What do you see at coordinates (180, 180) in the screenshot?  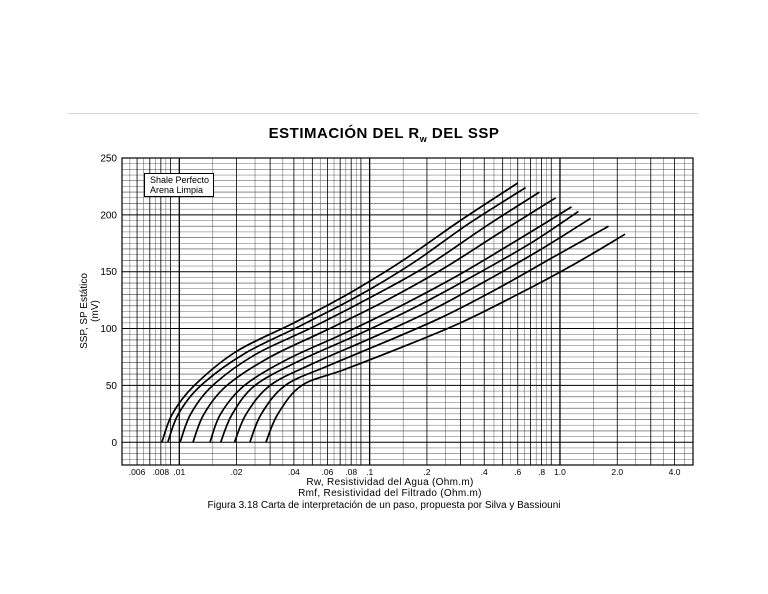 I see `legend-line-1: Shale Perfecto` at bounding box center [180, 180].